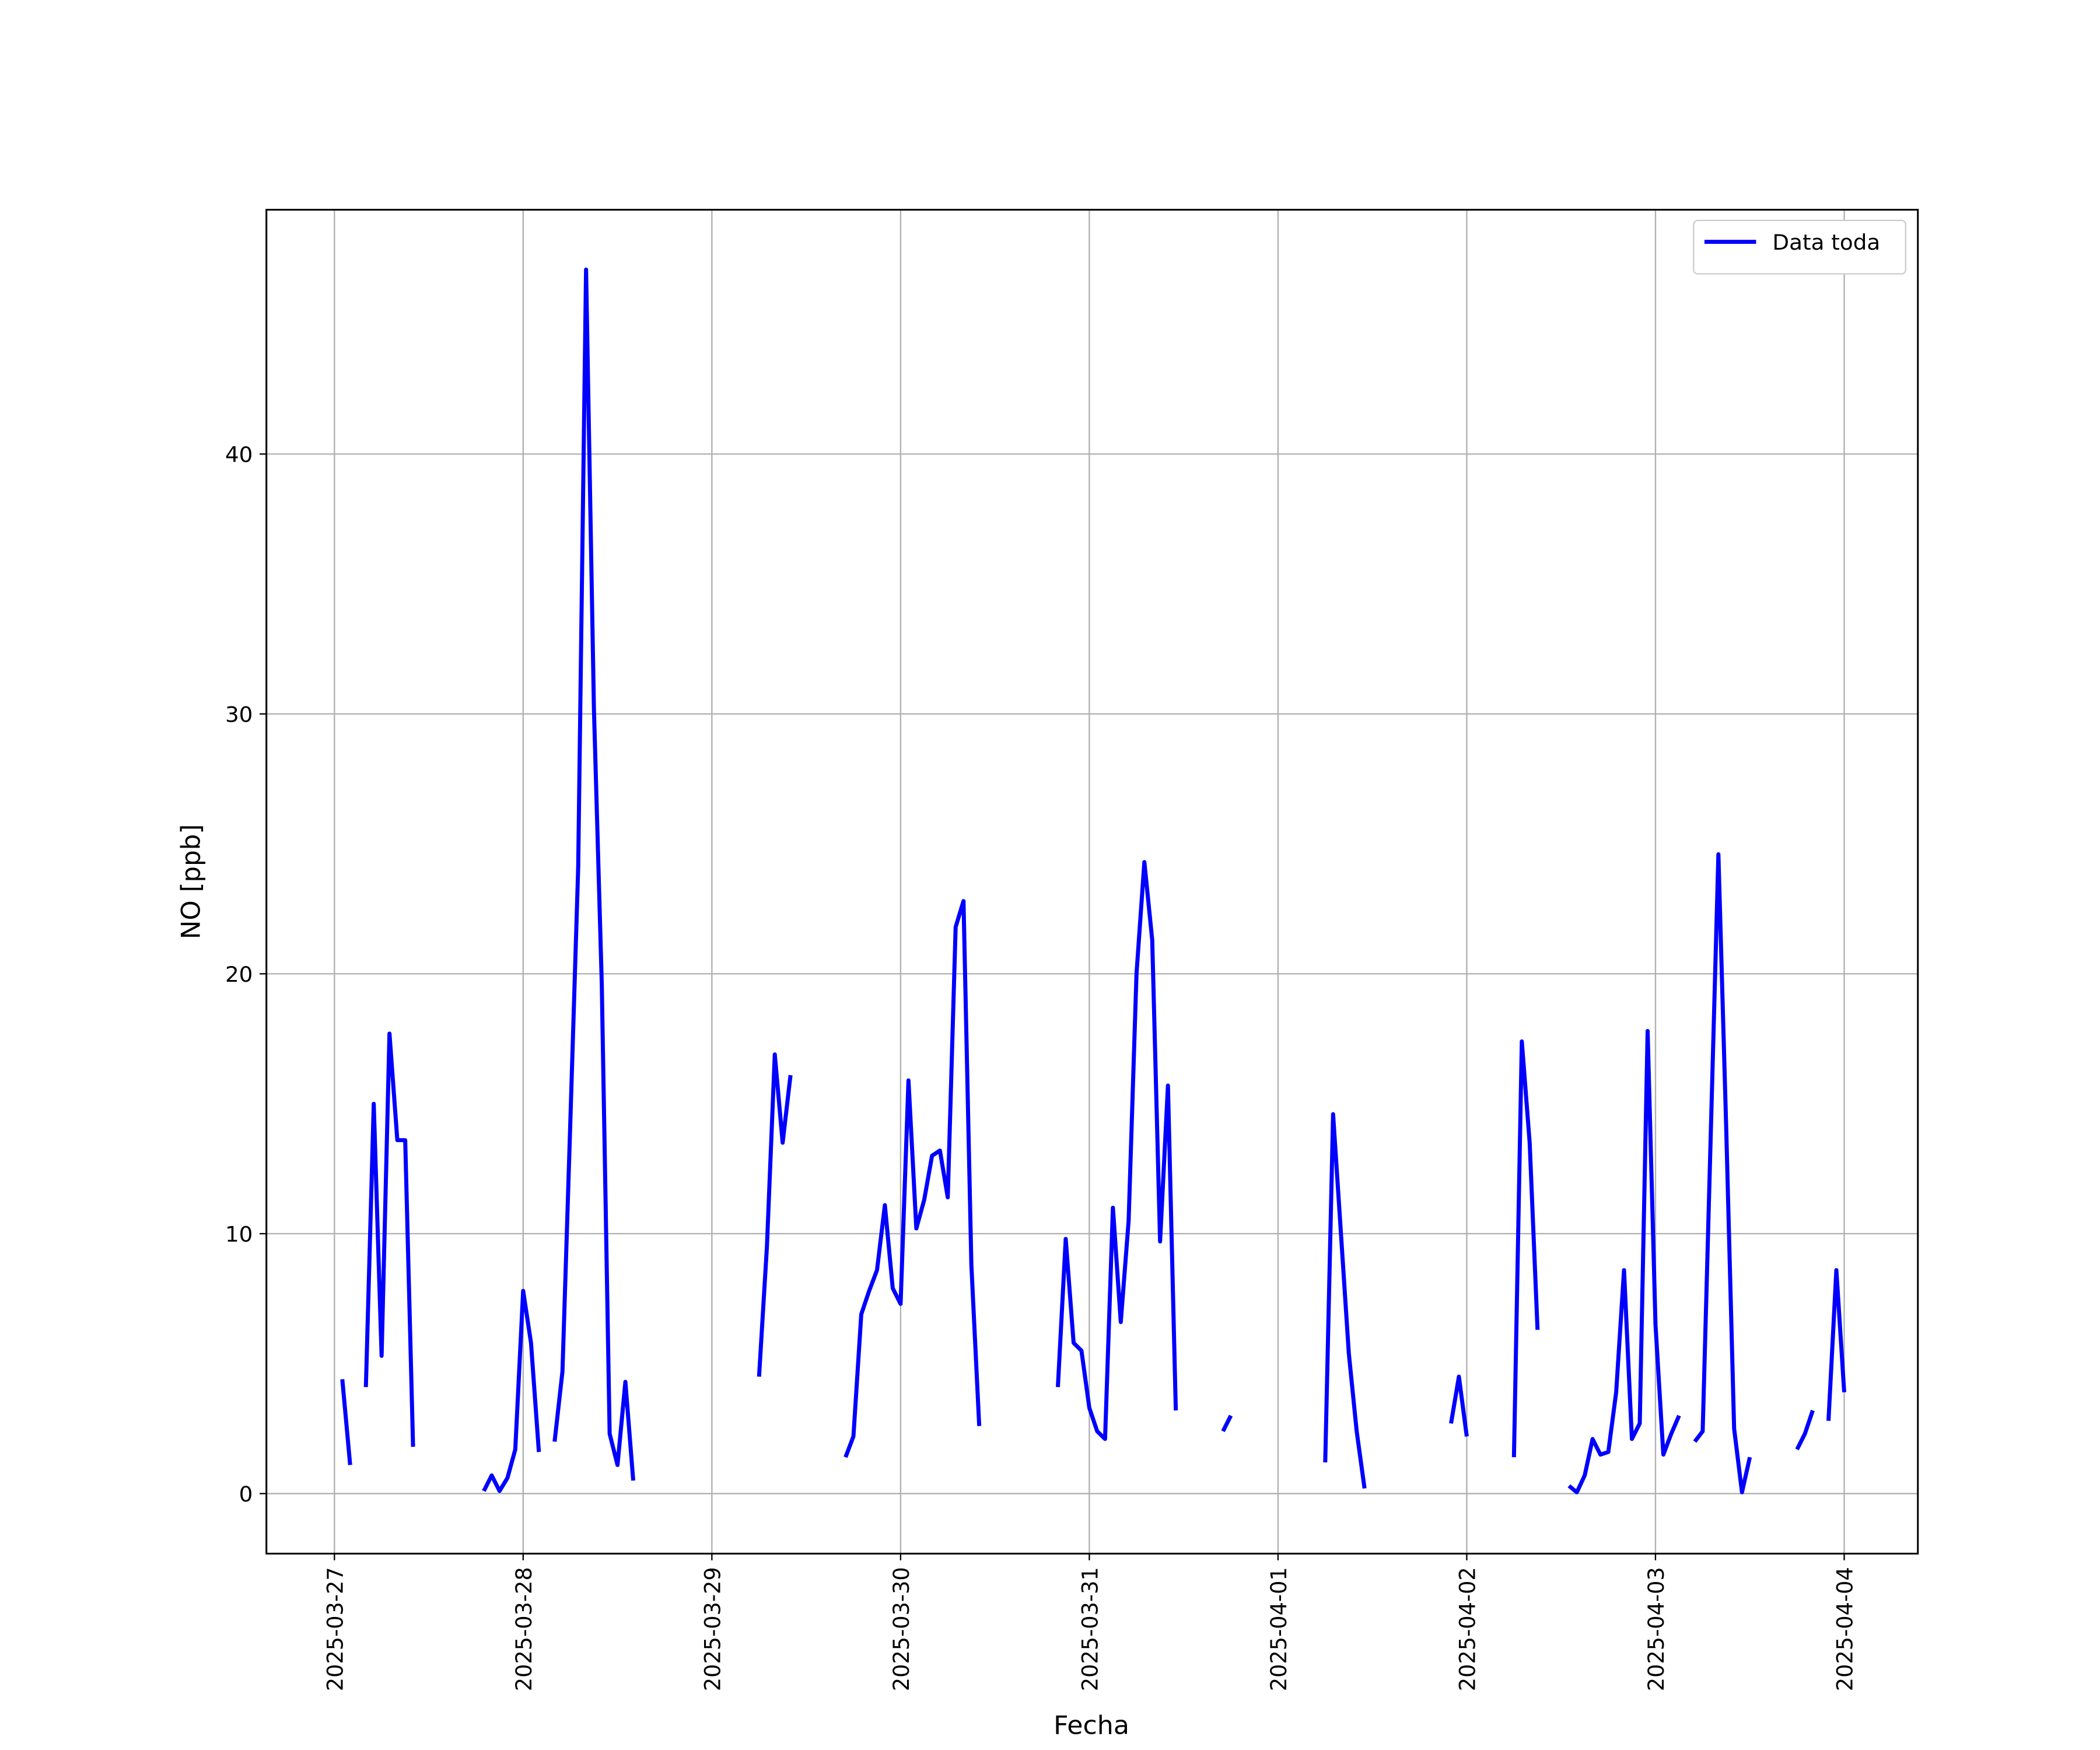 The width and height of the screenshot is (2100, 1750). Describe the element at coordinates (239, 454) in the screenshot. I see `y-tick-label: 40` at that location.